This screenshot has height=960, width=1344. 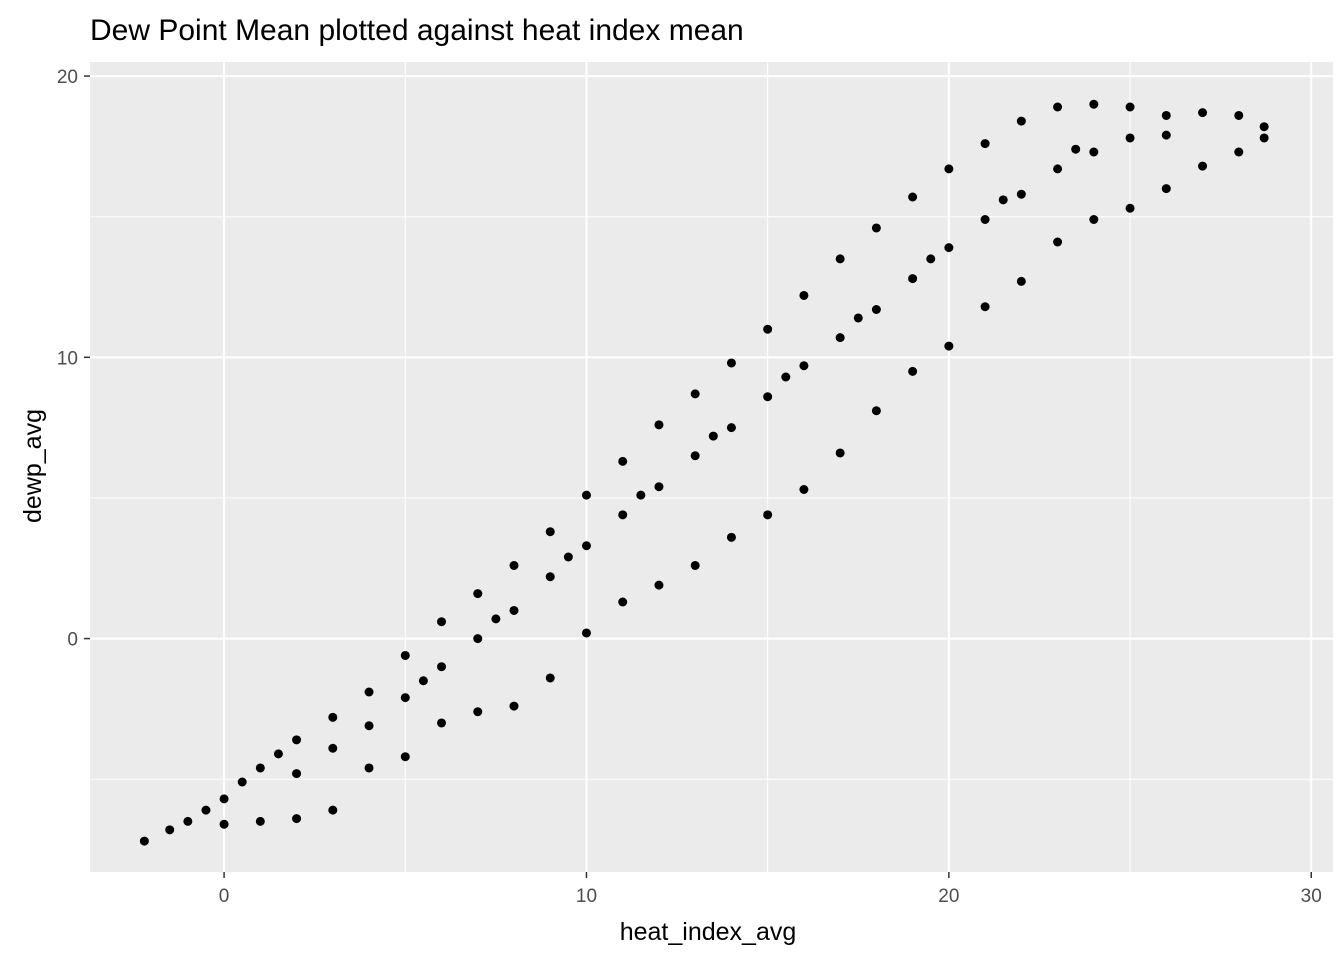 I want to click on y-tick-label: 20, so click(x=67, y=77).